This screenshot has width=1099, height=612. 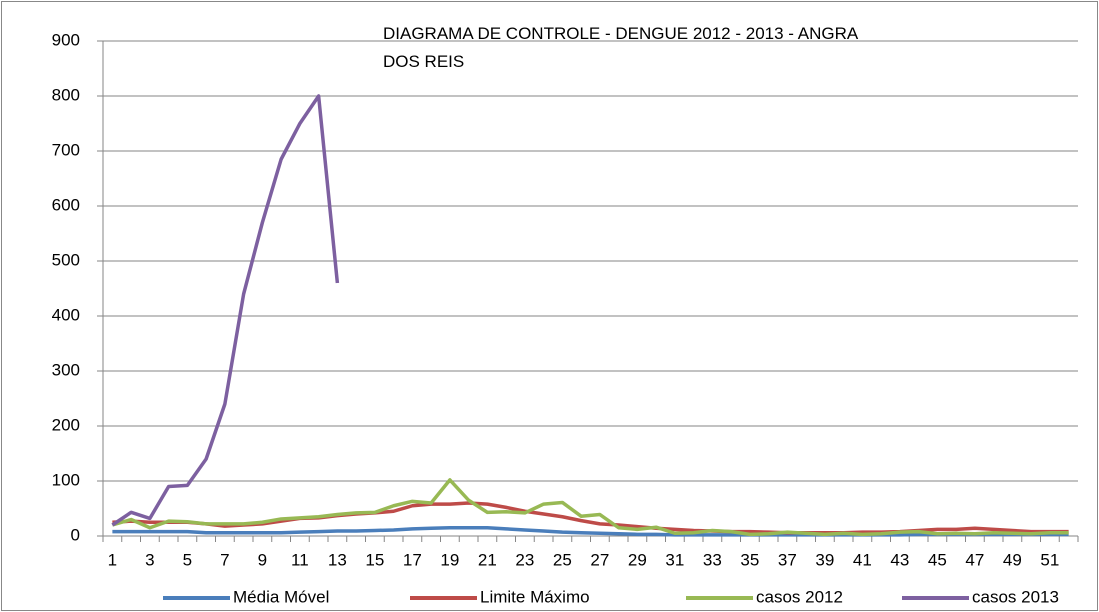 What do you see at coordinates (487, 559) in the screenshot?
I see `x-tick-label: 21` at bounding box center [487, 559].